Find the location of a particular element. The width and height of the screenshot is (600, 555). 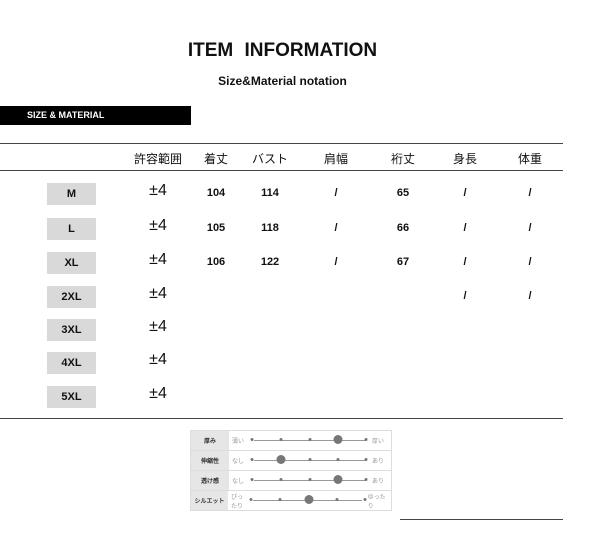

column-header: 肩幅 is located at coordinates (336, 159).